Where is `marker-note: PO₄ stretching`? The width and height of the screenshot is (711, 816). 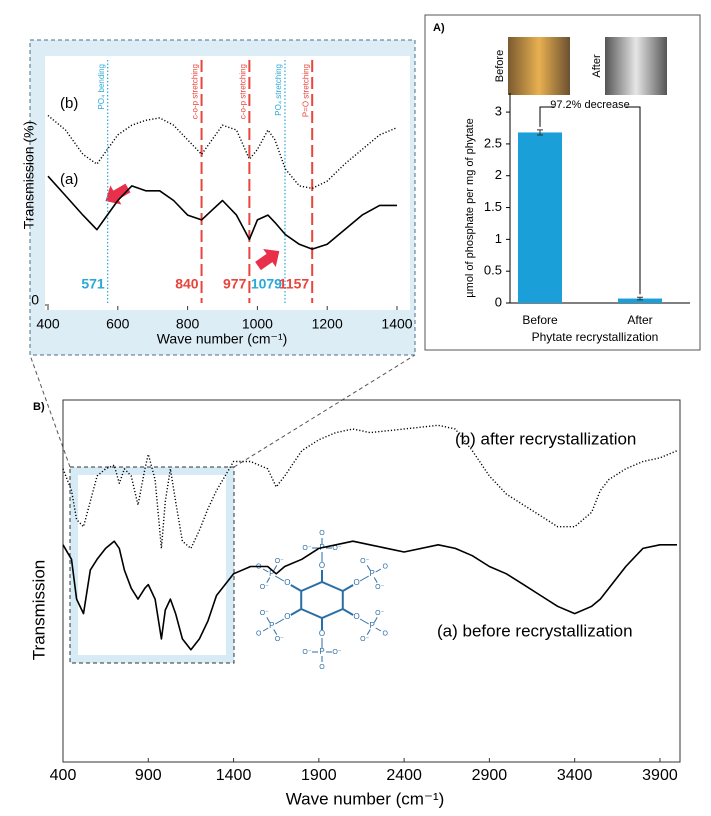
marker-note: PO₄ stretching is located at coordinates (278, 90).